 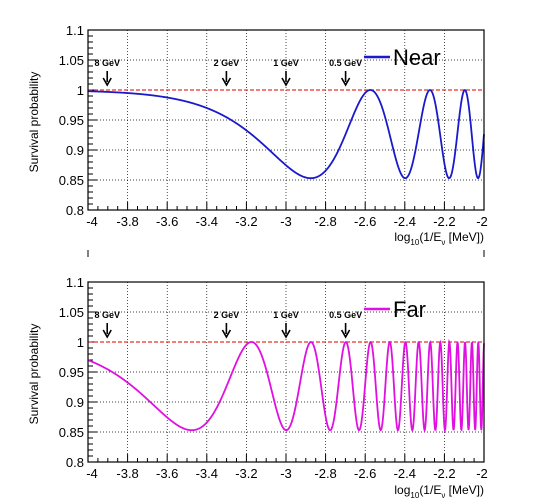 I want to click on legend-label-near: Near, so click(x=417, y=57).